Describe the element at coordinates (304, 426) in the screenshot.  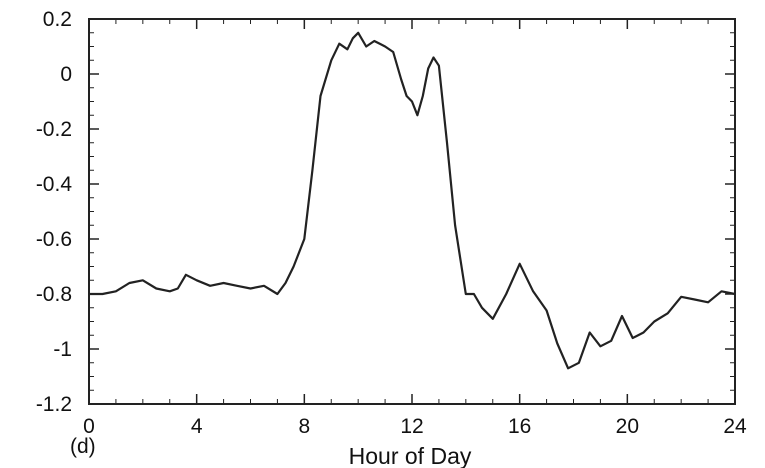
I see `x-tick-label: 8` at that location.